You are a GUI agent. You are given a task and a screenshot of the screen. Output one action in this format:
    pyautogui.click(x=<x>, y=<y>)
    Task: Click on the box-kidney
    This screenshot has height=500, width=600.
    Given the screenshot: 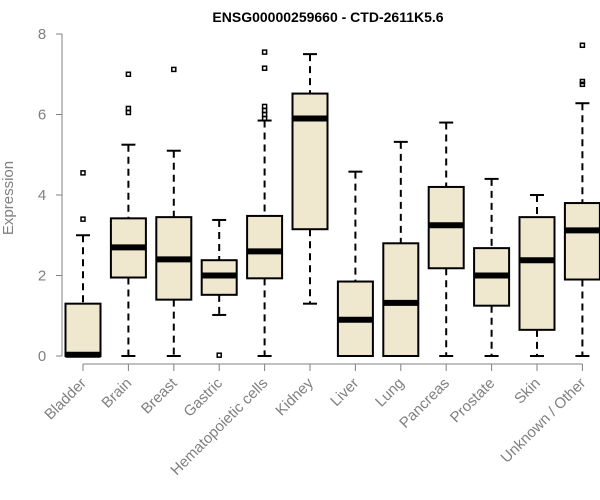 What is the action you would take?
    pyautogui.click(x=310, y=161)
    